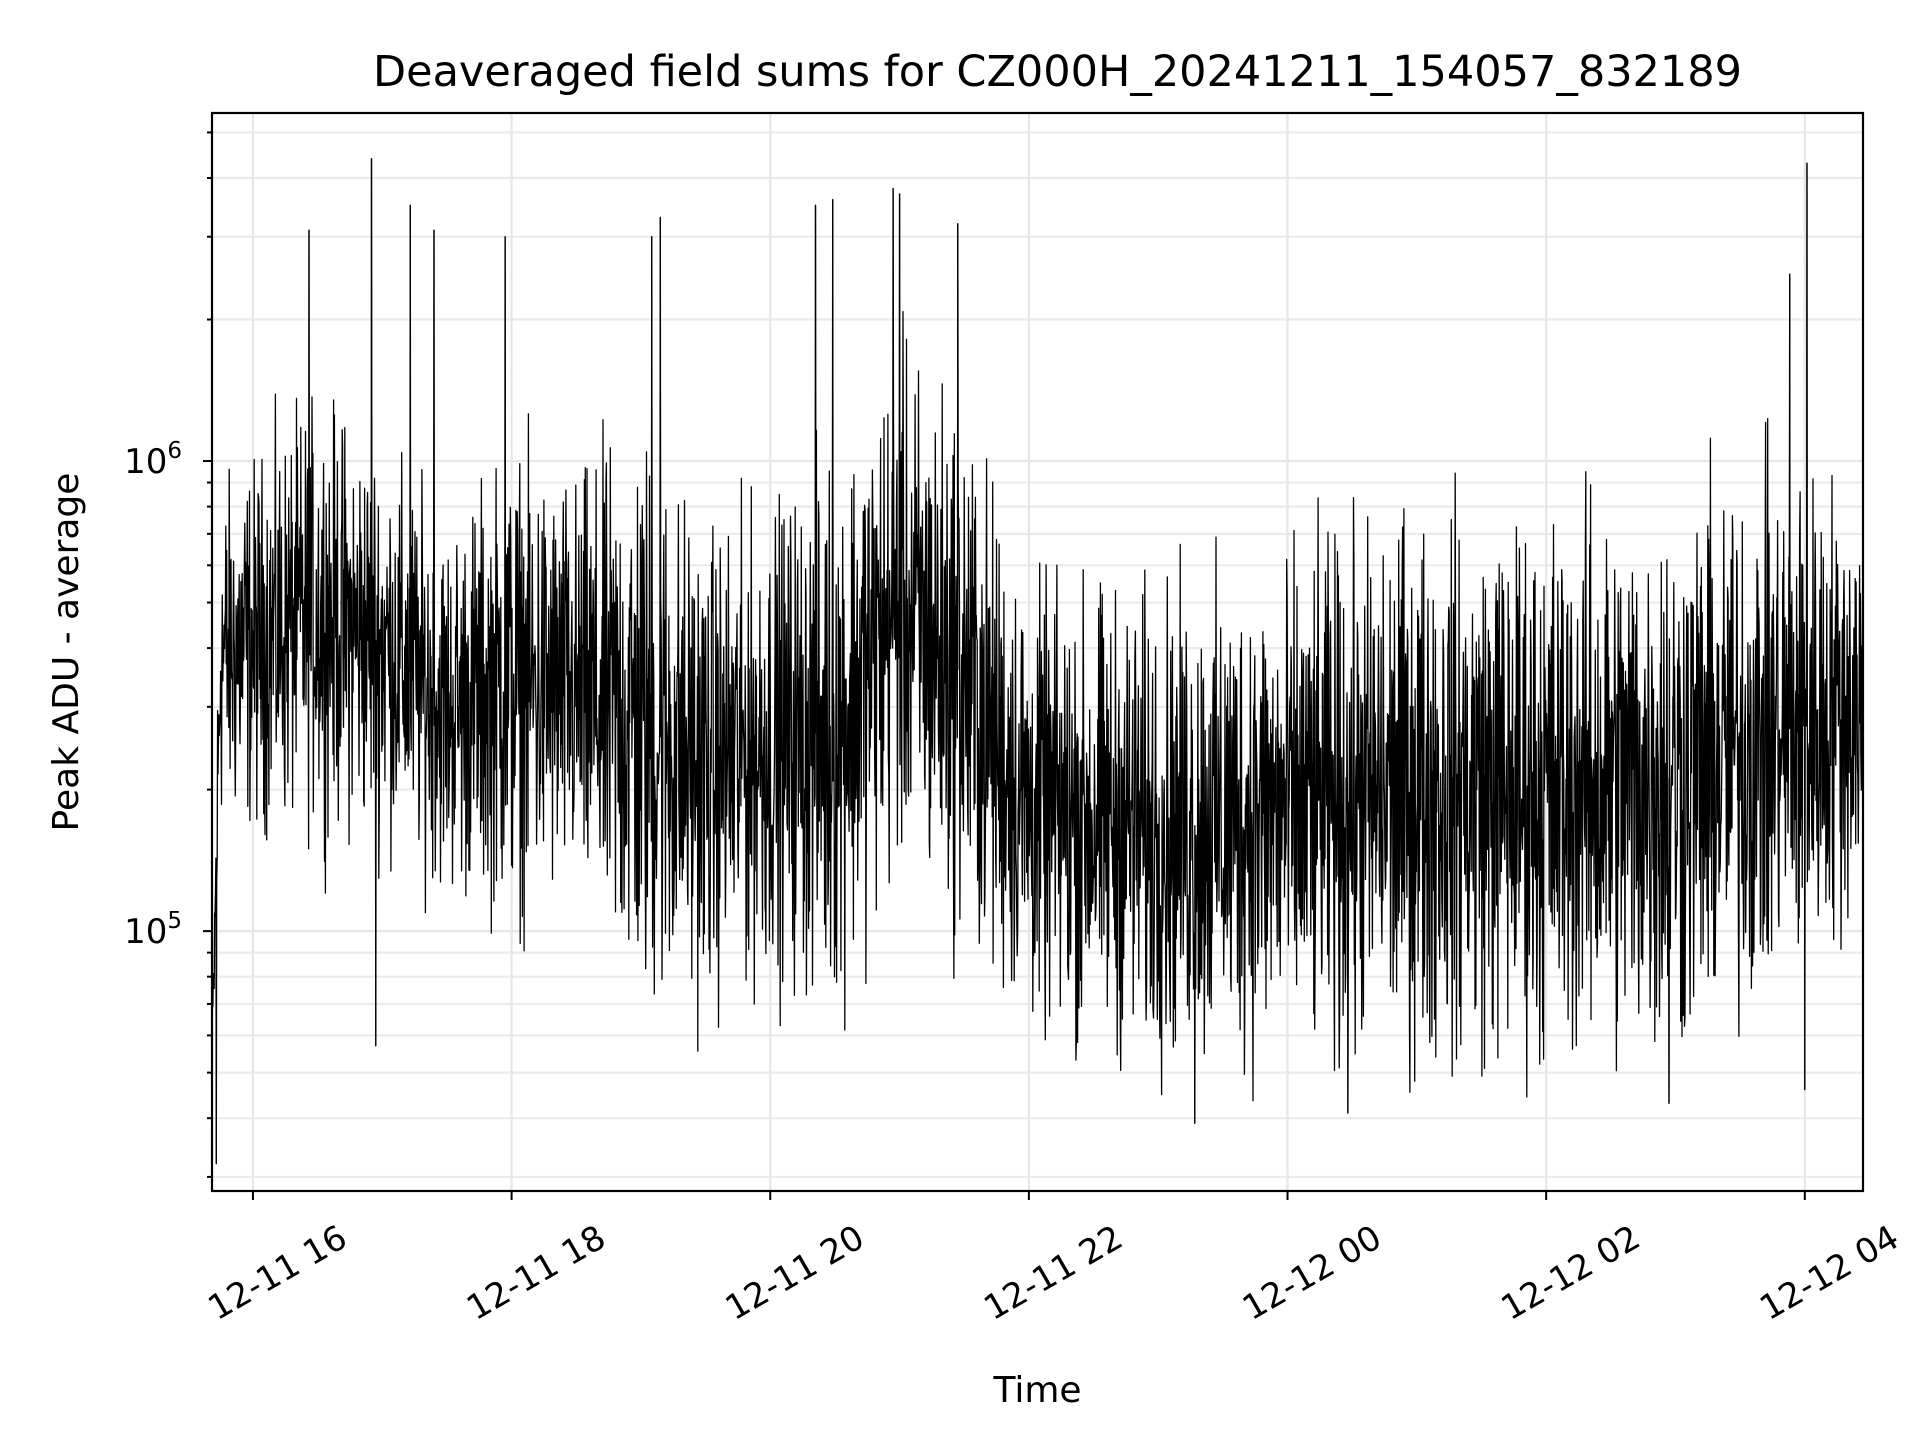  Describe the element at coordinates (66, 652) in the screenshot. I see `y-axis-label: Peak ADU - average` at that location.